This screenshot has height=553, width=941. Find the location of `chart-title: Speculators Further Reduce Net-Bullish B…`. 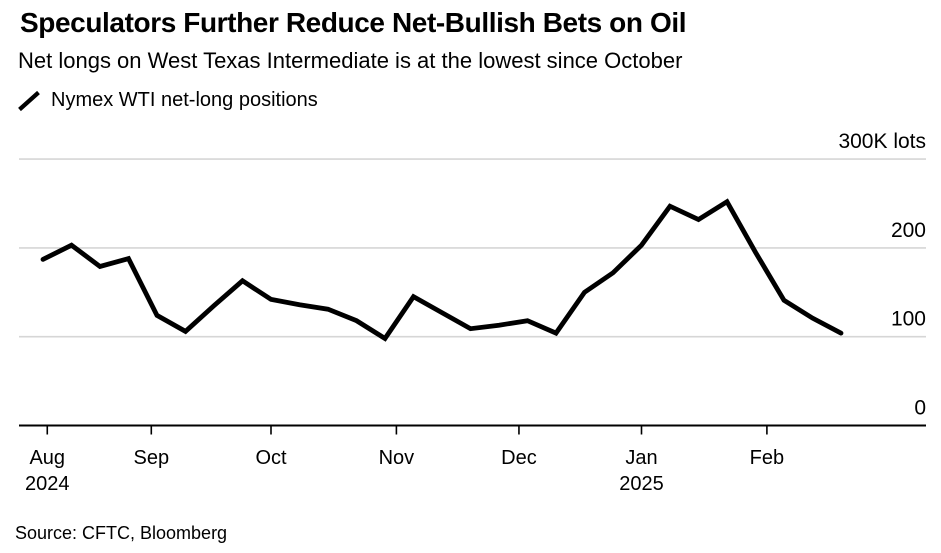

chart-title: Speculators Further Reduce Net-Bullish B… is located at coordinates (353, 22).